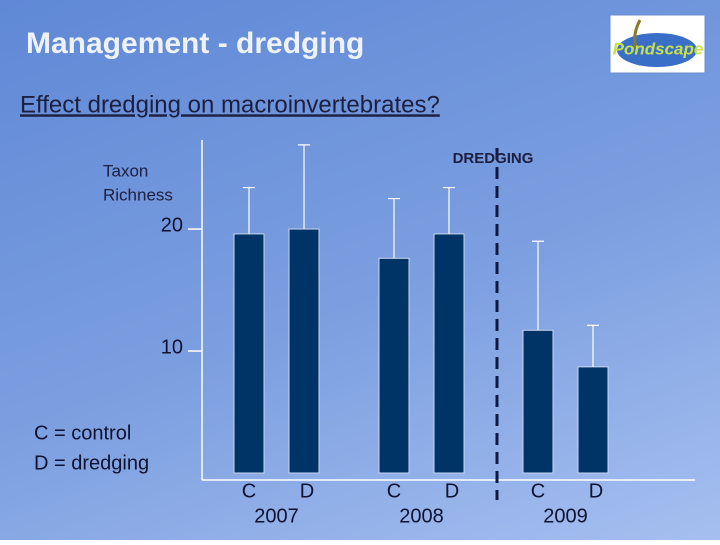 The width and height of the screenshot is (720, 545). I want to click on logo: Pondscape, so click(657, 44).